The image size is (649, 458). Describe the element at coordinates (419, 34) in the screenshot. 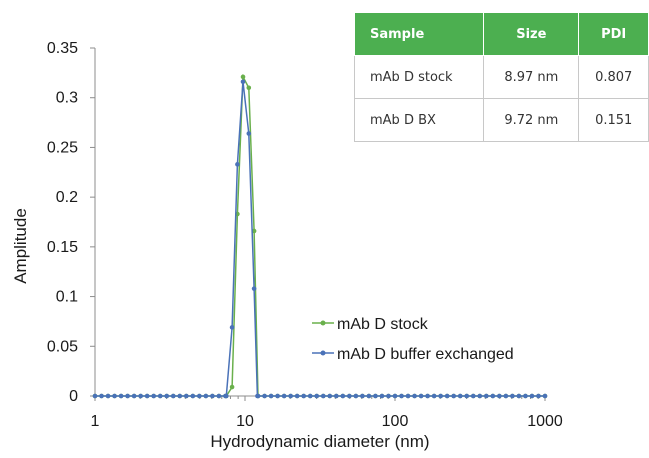

I see `column-header-sample: Sample` at that location.